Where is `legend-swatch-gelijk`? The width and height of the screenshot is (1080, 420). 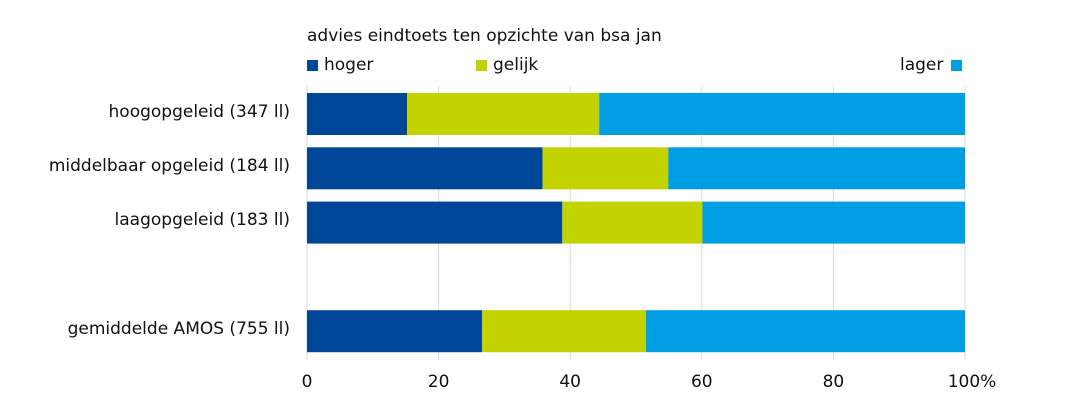
legend-swatch-gelijk is located at coordinates (481, 65).